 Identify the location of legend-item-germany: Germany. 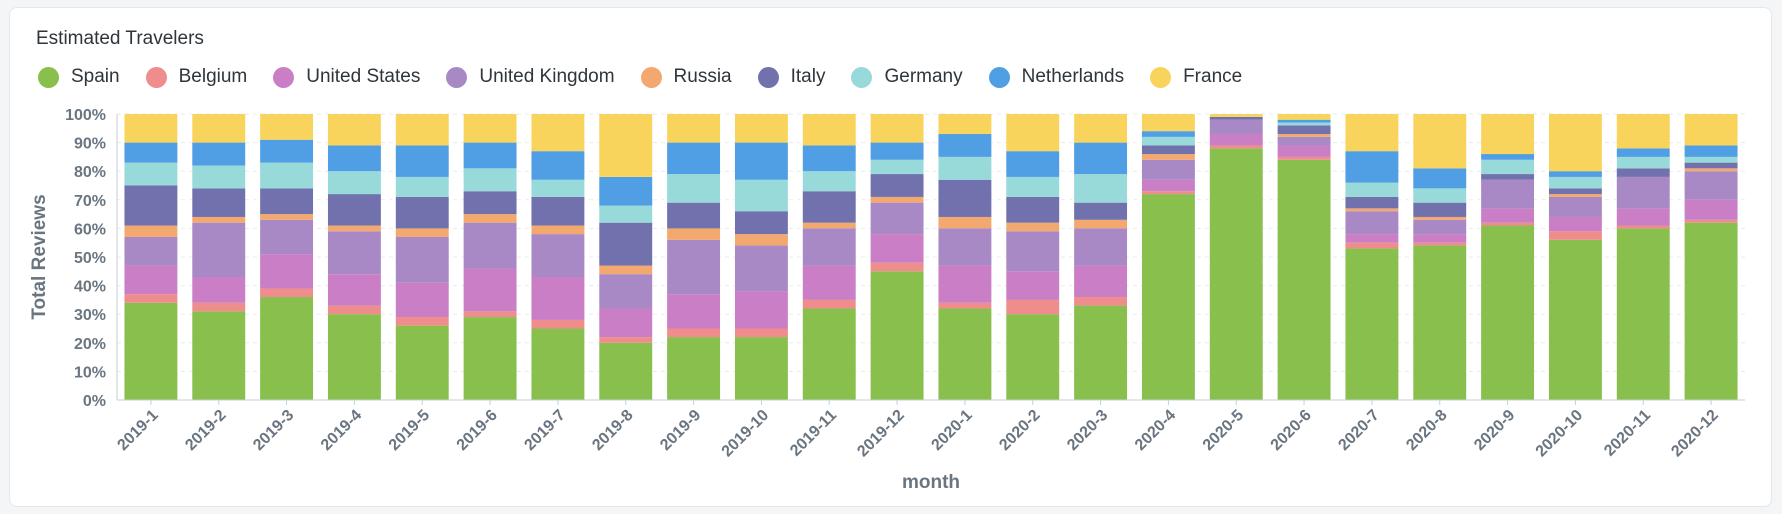
(907, 77).